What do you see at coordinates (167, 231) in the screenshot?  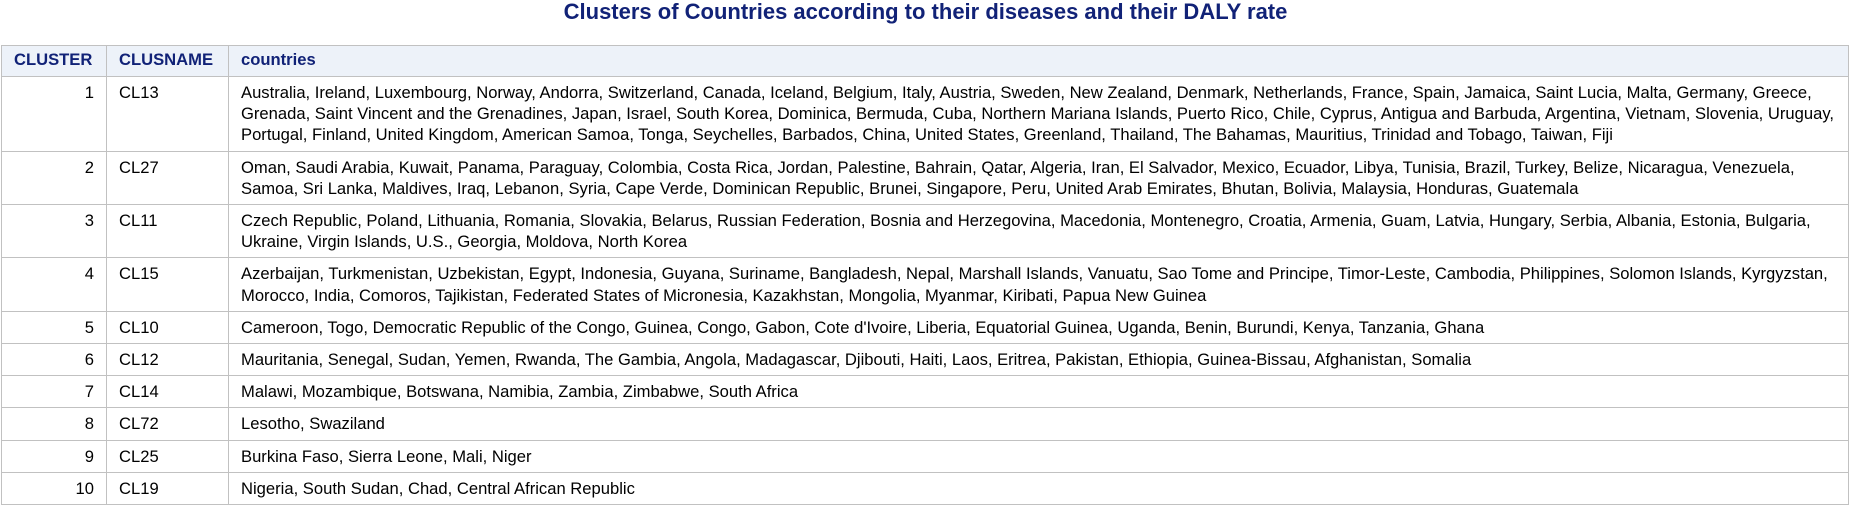 I see `clusname-cell: CL11` at bounding box center [167, 231].